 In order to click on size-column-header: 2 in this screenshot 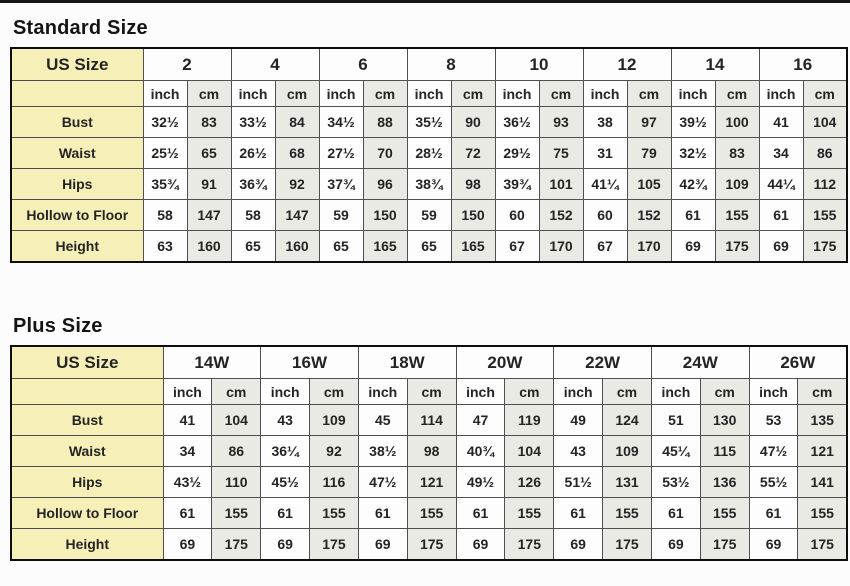, I will do `click(187, 64)`.